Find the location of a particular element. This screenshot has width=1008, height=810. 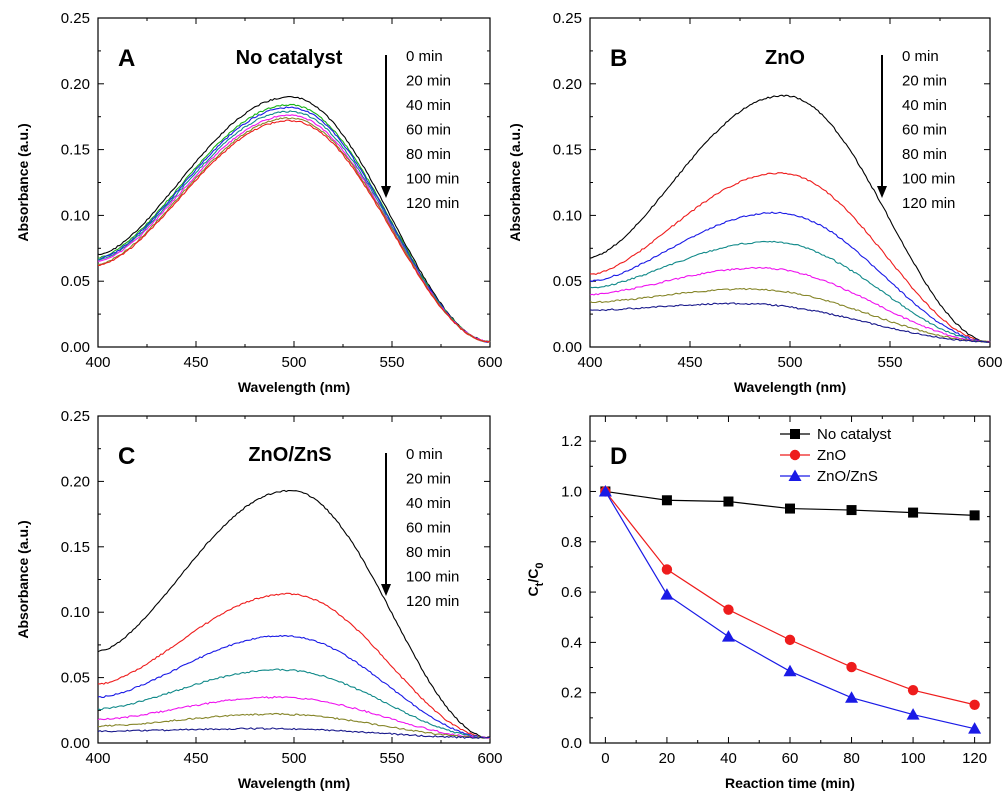

panel-title: No catalyst is located at coordinates (289, 58).